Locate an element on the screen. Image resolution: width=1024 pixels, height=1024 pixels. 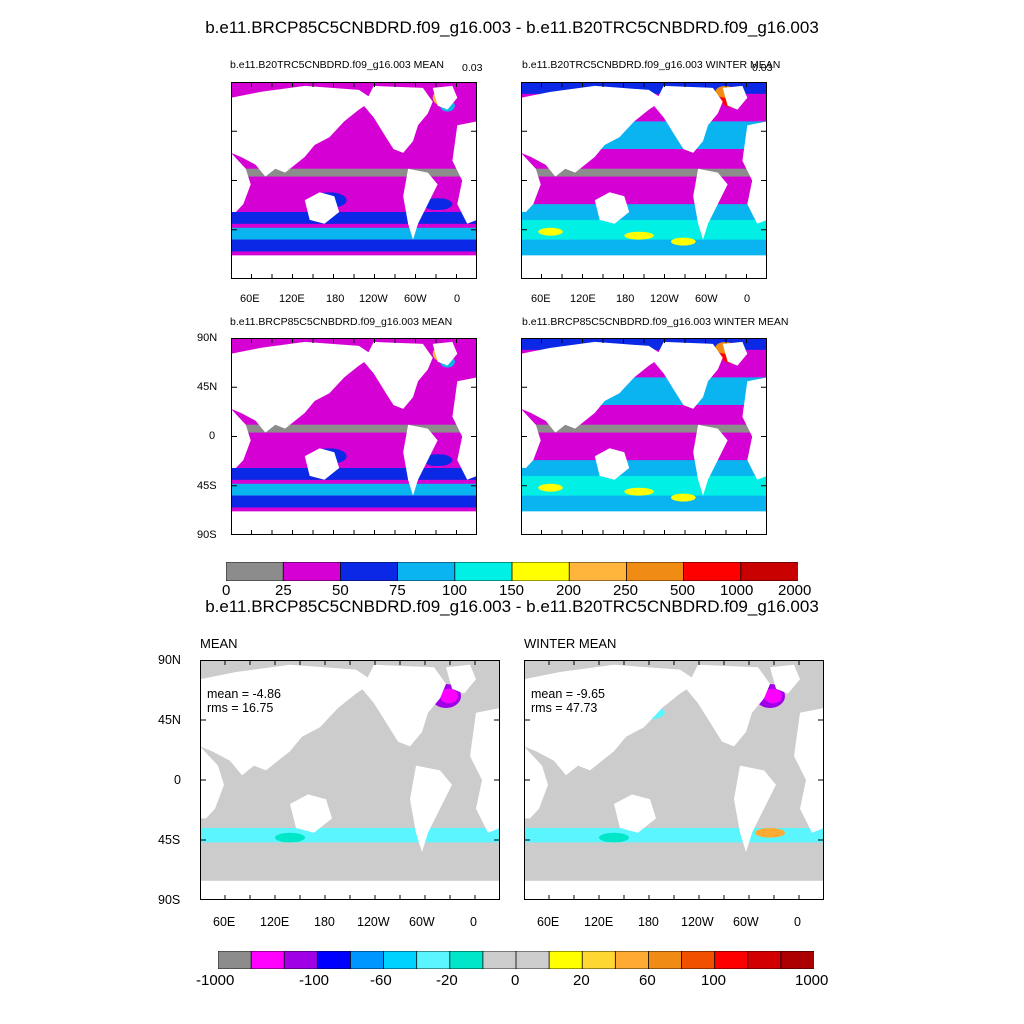
panel-6-map is located at coordinates (674, 780).